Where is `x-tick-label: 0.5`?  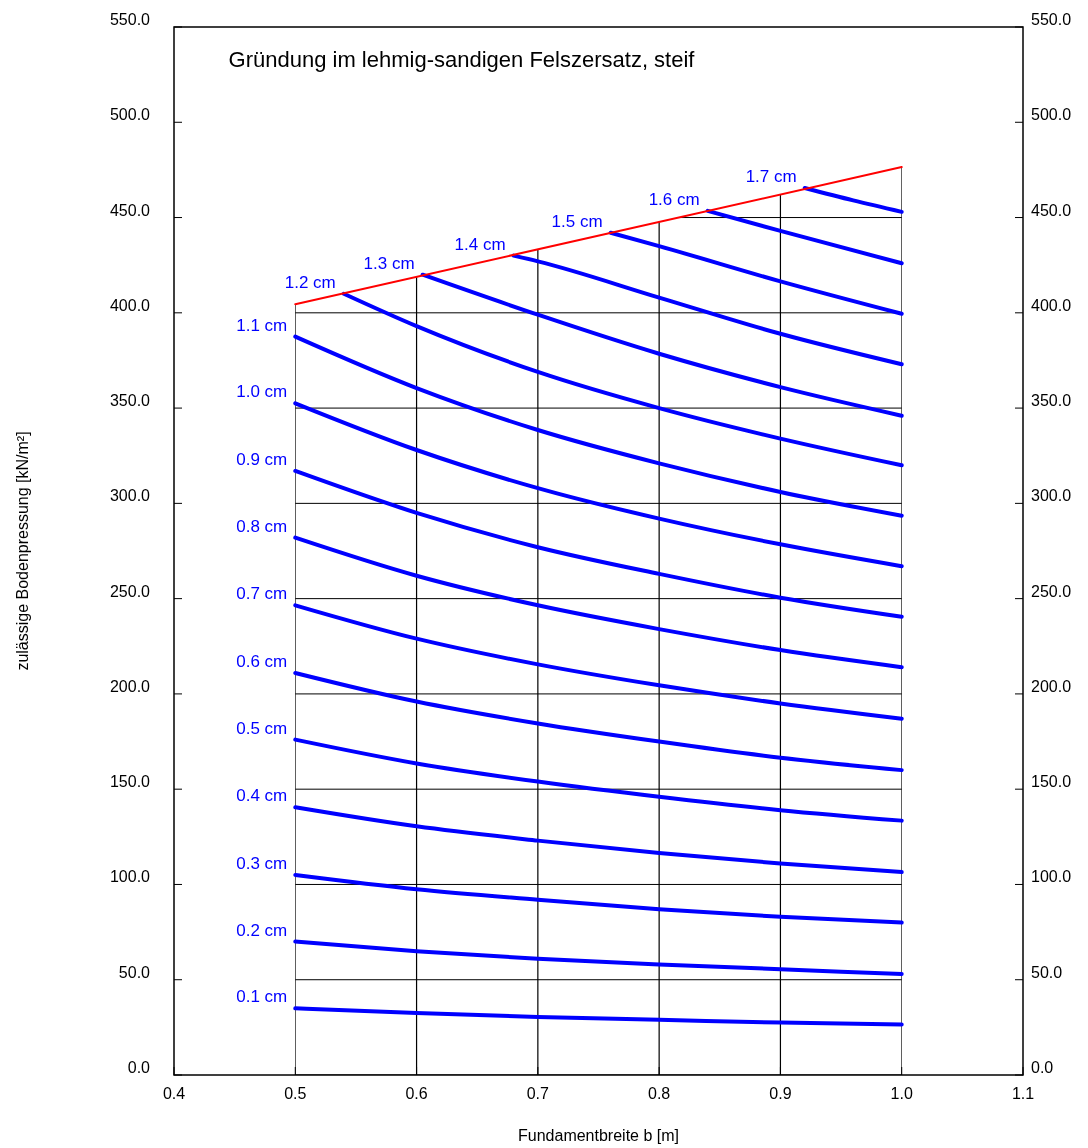 x-tick-label: 0.5 is located at coordinates (295, 1093).